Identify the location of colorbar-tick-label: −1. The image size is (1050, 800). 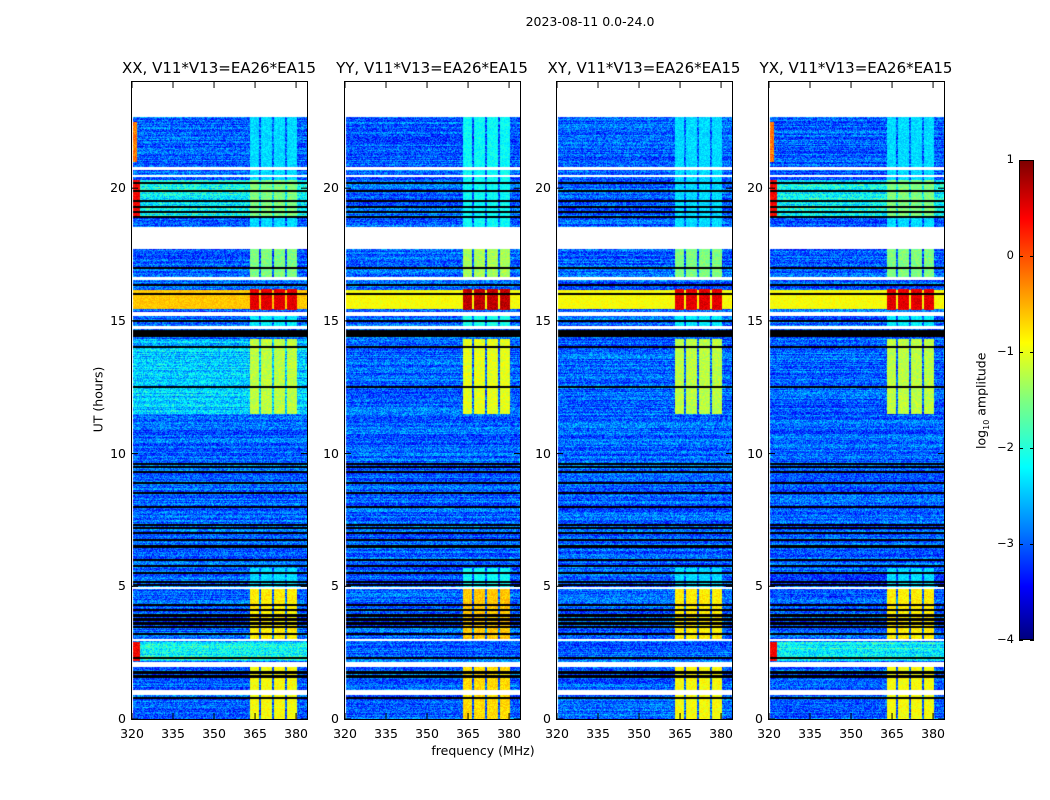
(1005, 351).